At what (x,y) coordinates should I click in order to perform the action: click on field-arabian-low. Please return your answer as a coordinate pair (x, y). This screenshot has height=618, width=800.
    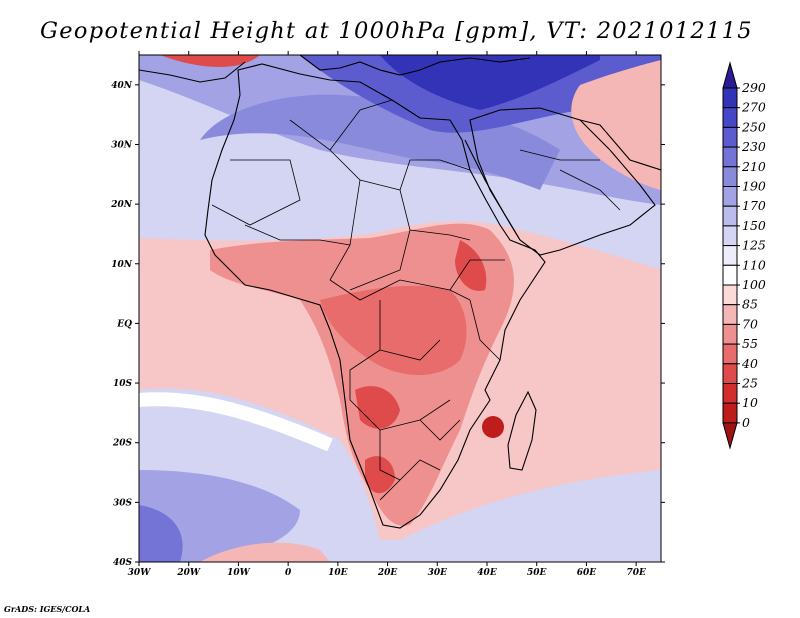
    Looking at the image, I should click on (616, 125).